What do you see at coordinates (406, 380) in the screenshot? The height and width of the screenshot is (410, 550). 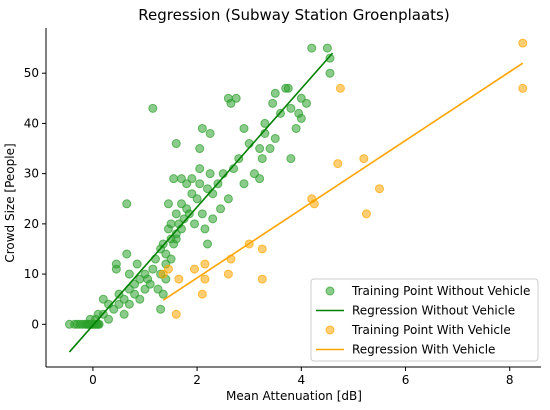 I see `x-tick-label: 6` at bounding box center [406, 380].